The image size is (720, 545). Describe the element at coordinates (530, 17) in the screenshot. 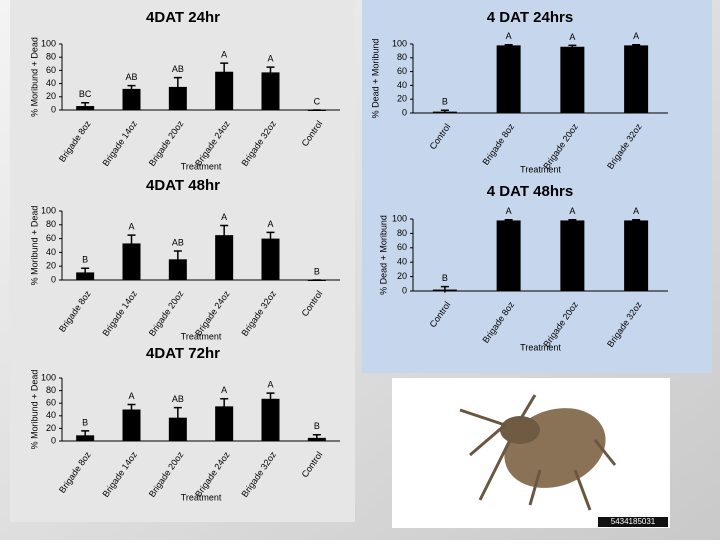

I see `chart-title: 4 DAT 24hrs` at that location.